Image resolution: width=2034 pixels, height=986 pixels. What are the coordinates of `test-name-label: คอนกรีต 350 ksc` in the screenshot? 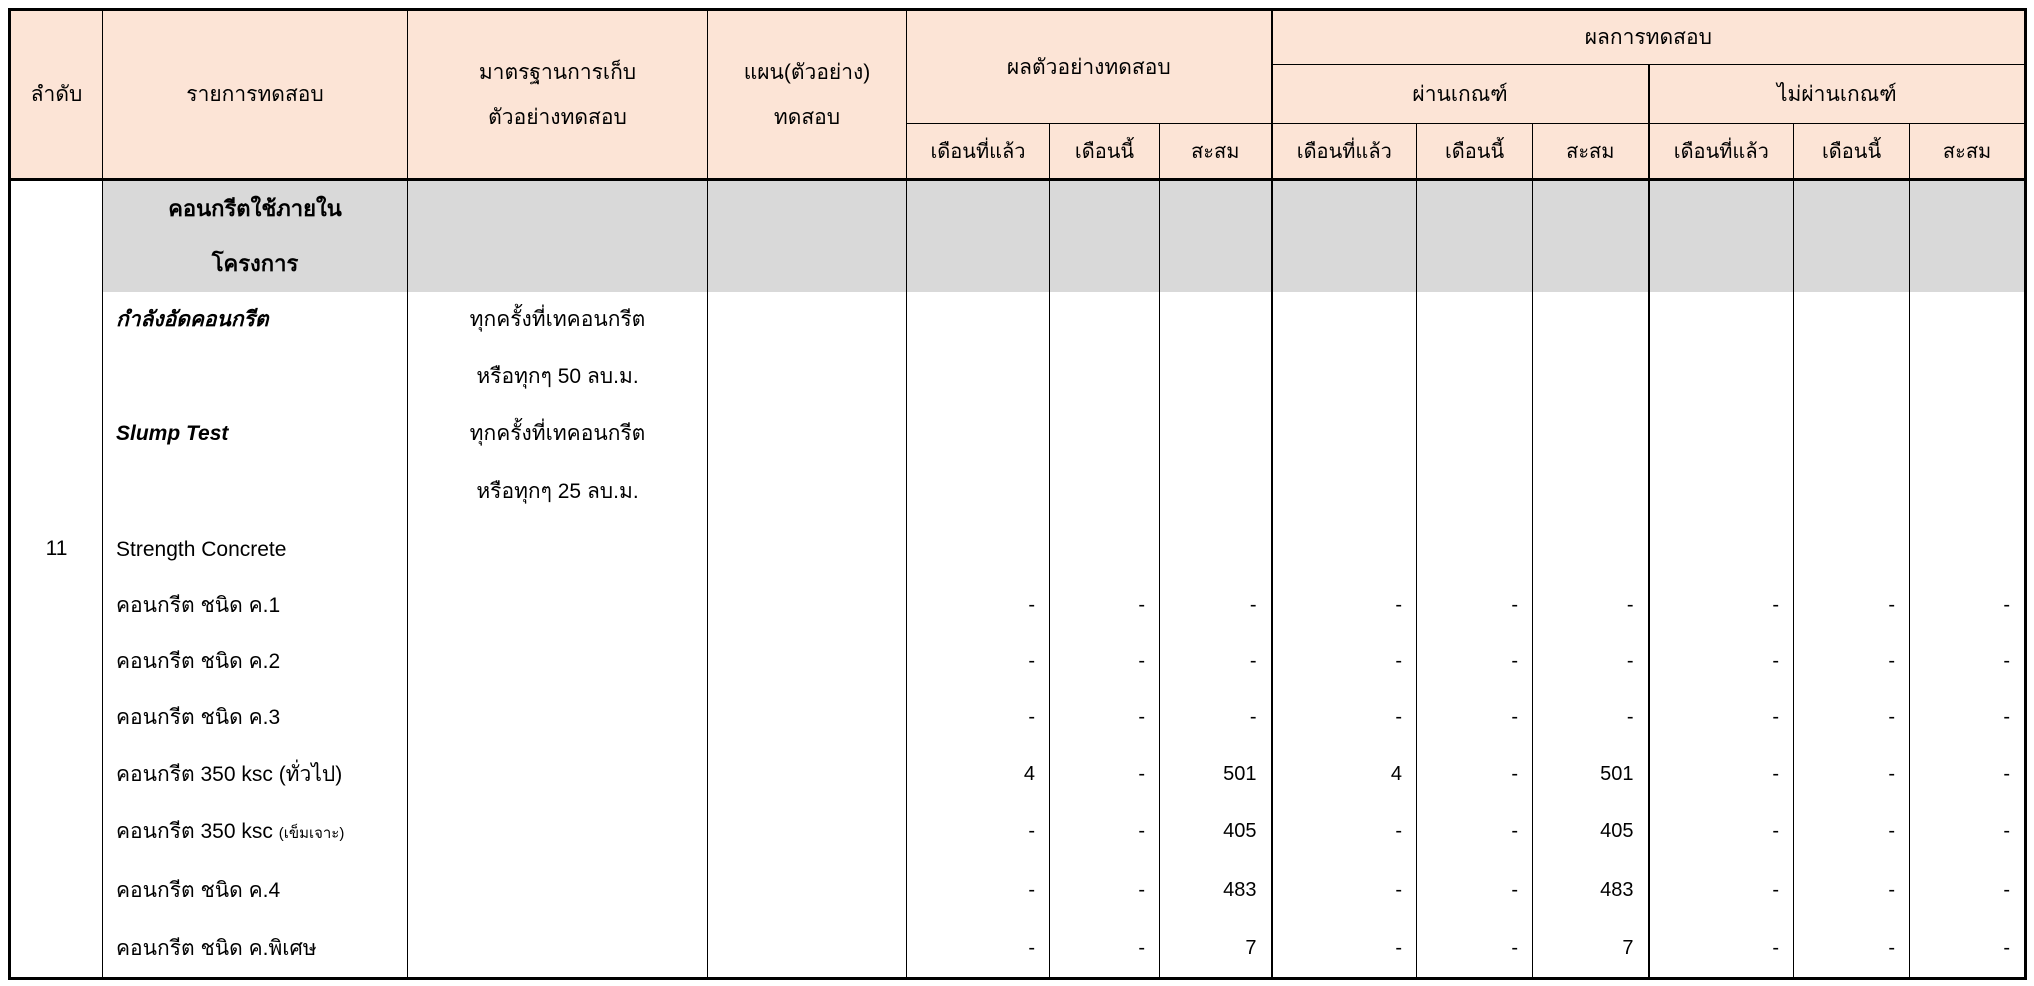 It's located at (194, 831).